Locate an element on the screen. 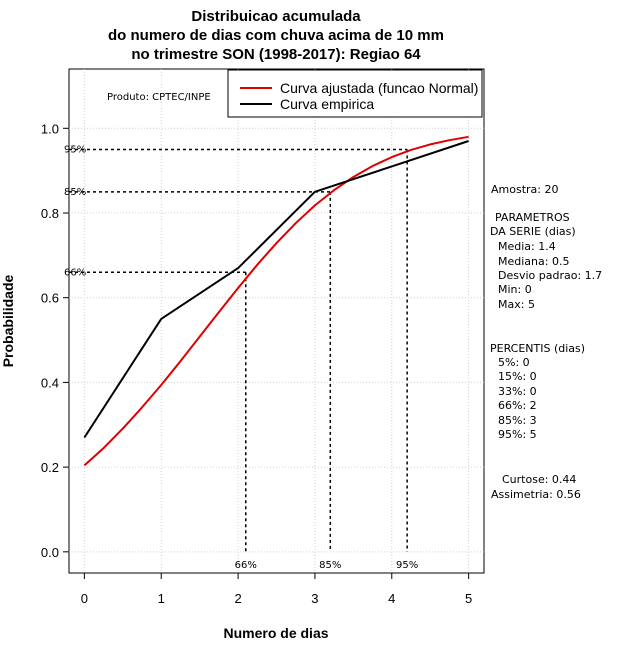 This screenshot has width=640, height=660. x-tick-label: 0 is located at coordinates (84, 598).